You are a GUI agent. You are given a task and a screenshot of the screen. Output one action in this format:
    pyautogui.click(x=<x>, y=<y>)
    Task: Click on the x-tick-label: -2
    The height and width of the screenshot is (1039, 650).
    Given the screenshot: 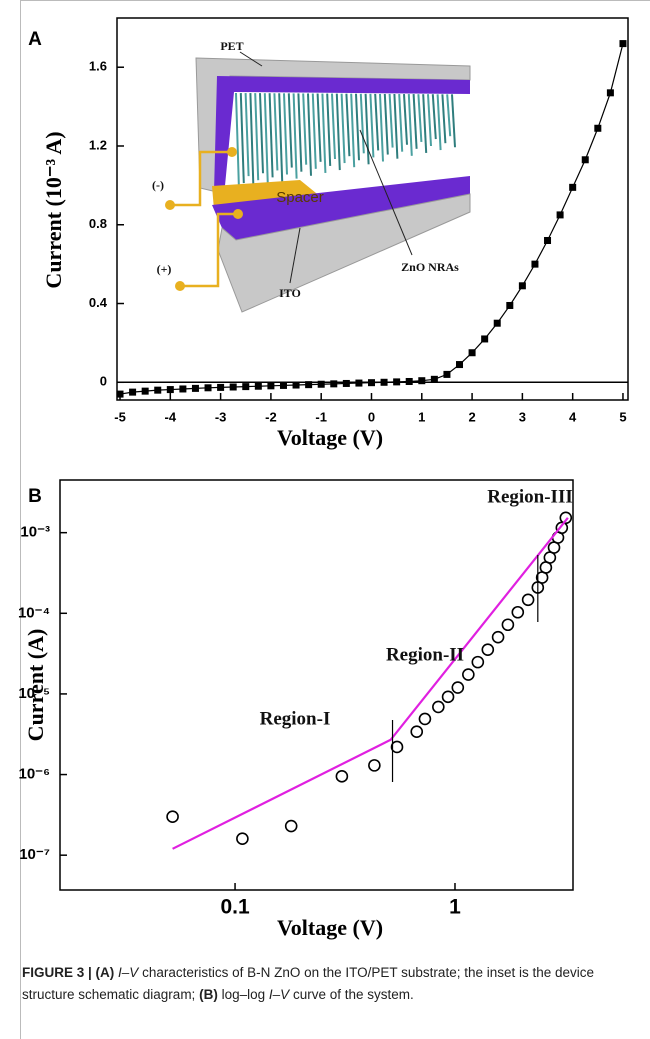 What is the action you would take?
    pyautogui.click(x=271, y=416)
    